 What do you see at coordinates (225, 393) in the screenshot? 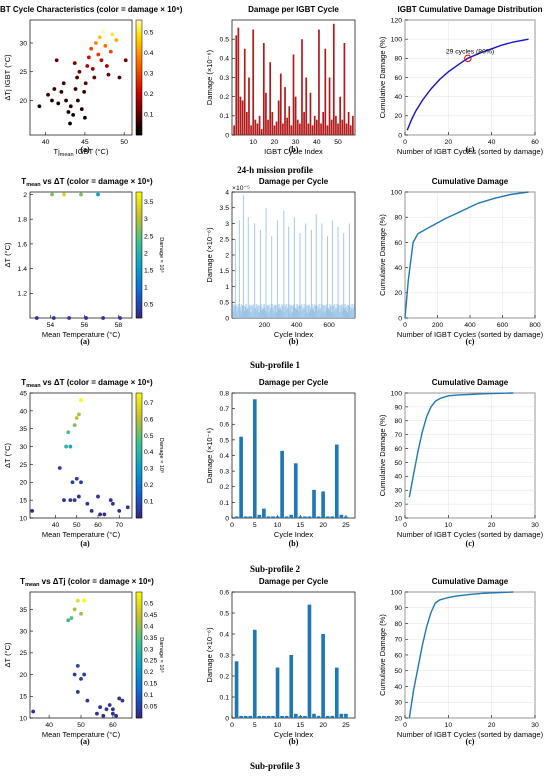
I see `y-tick-label: 0.8` at bounding box center [225, 393].